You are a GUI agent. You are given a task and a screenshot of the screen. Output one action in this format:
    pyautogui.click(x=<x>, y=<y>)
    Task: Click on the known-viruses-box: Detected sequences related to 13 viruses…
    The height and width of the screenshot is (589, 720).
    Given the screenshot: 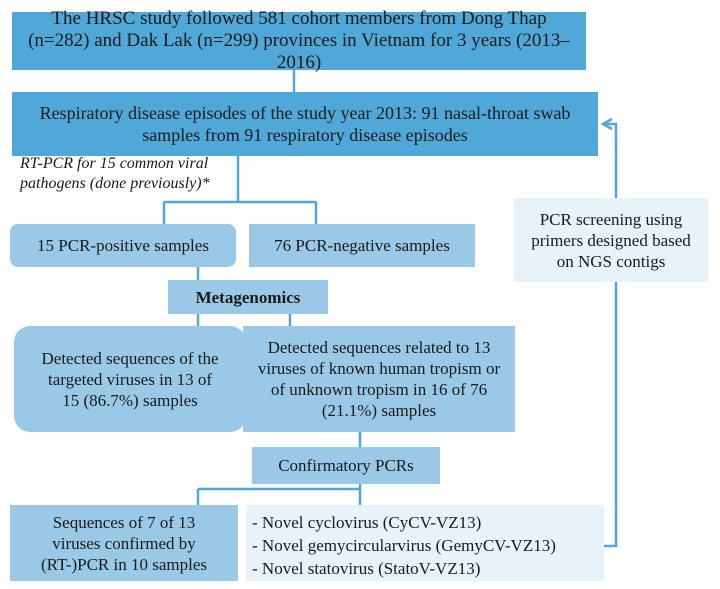 What is the action you would take?
    pyautogui.click(x=379, y=379)
    